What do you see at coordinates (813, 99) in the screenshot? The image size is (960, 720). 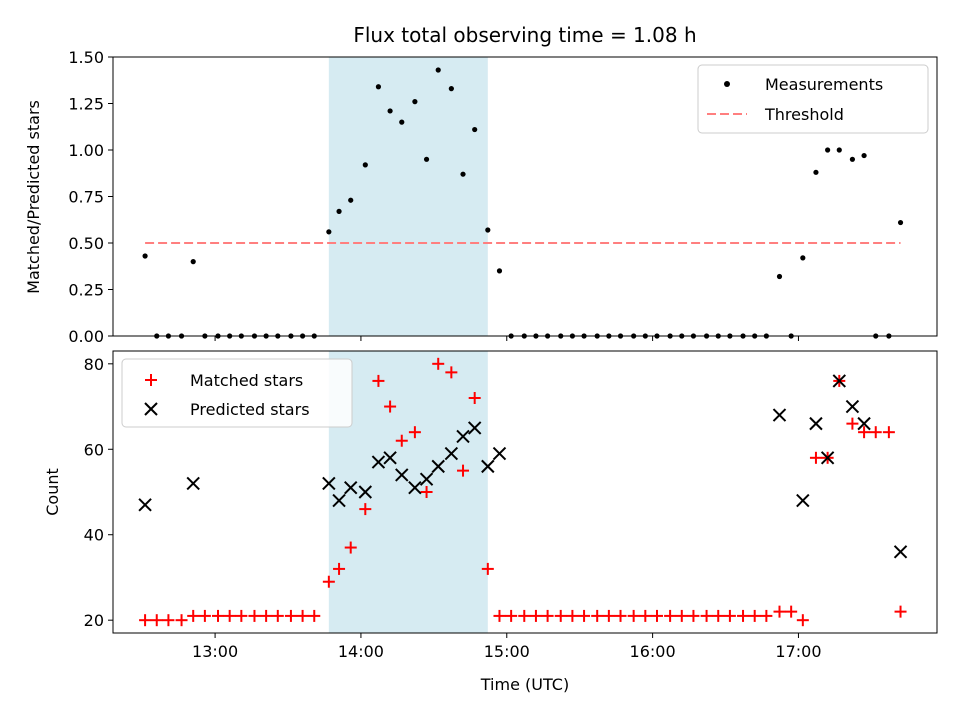 I see `top-legend: Measurements Threshold` at bounding box center [813, 99].